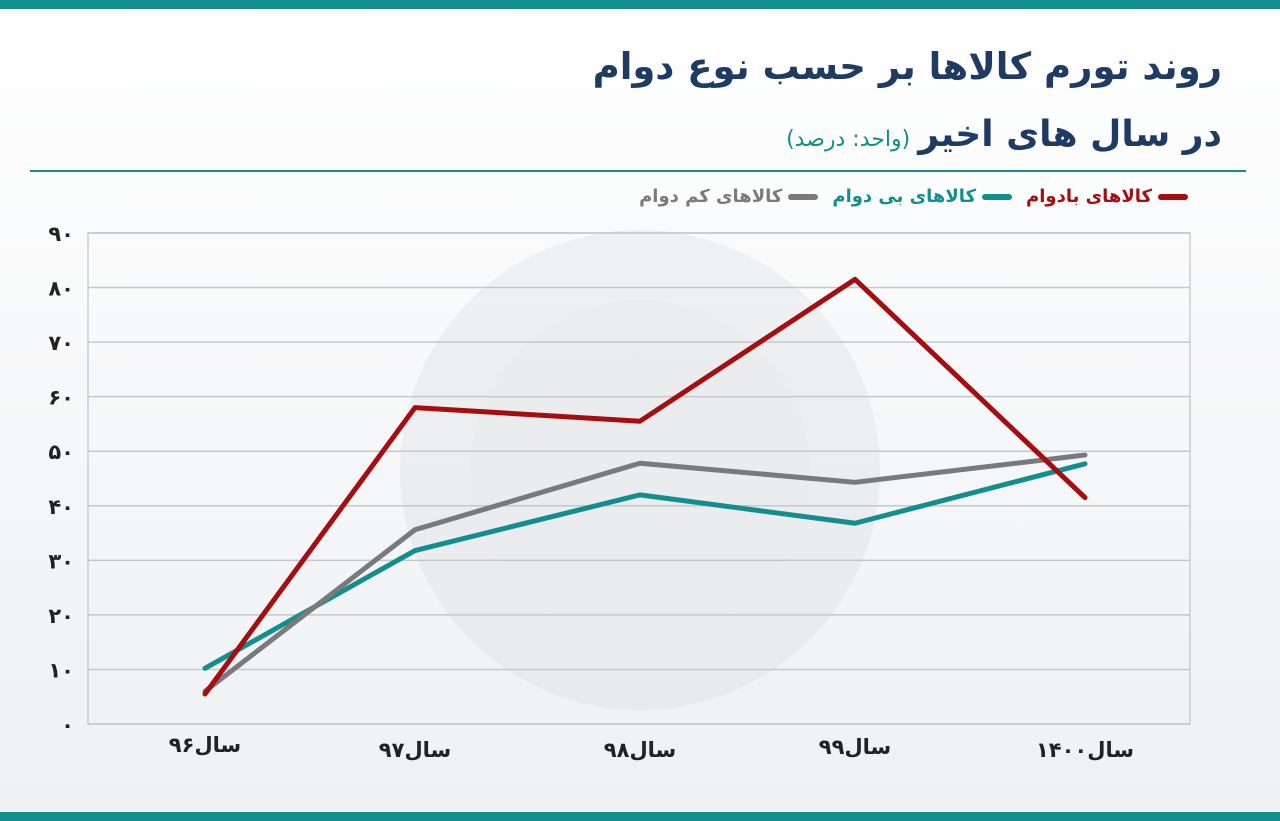 This screenshot has height=821, width=1280. What do you see at coordinates (640, 4) in the screenshot?
I see `top-accent-bar` at bounding box center [640, 4].